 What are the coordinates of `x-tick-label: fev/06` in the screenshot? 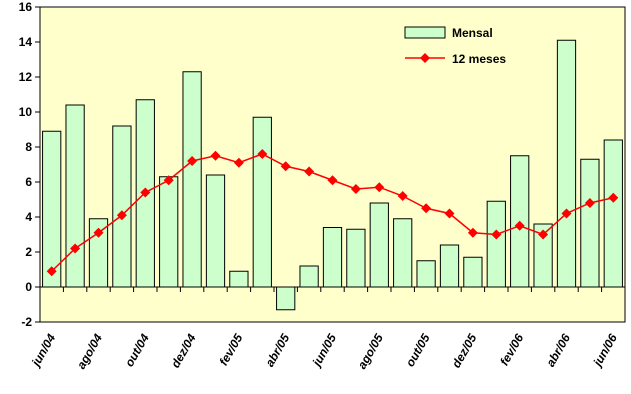 It's located at (511, 349).